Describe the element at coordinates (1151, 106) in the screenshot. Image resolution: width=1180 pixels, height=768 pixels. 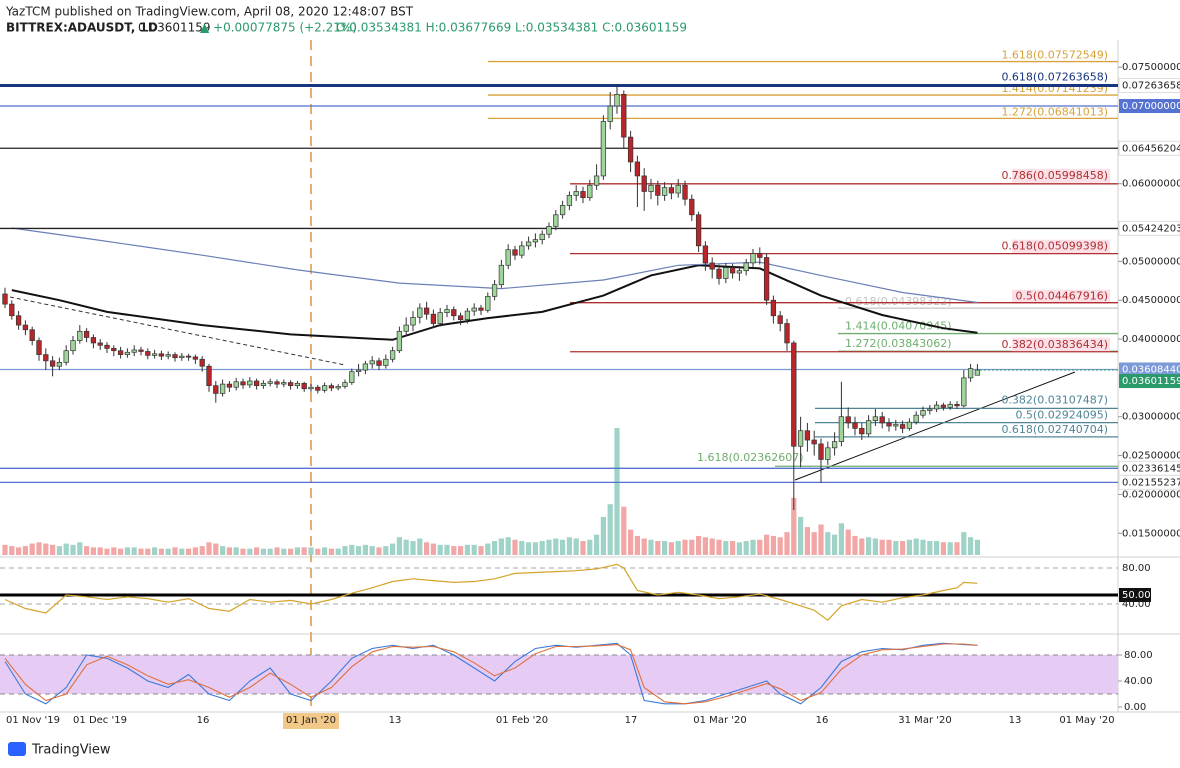
I see `level-label: 0.07000000` at that location.